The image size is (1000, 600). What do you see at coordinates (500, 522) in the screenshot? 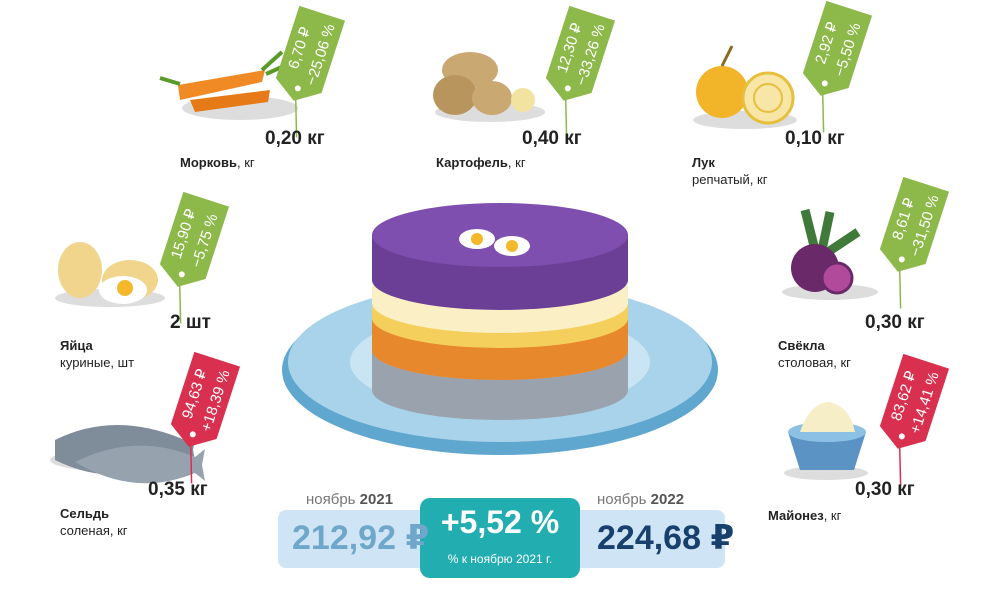
I see `change-value: +5,52 %` at bounding box center [500, 522].